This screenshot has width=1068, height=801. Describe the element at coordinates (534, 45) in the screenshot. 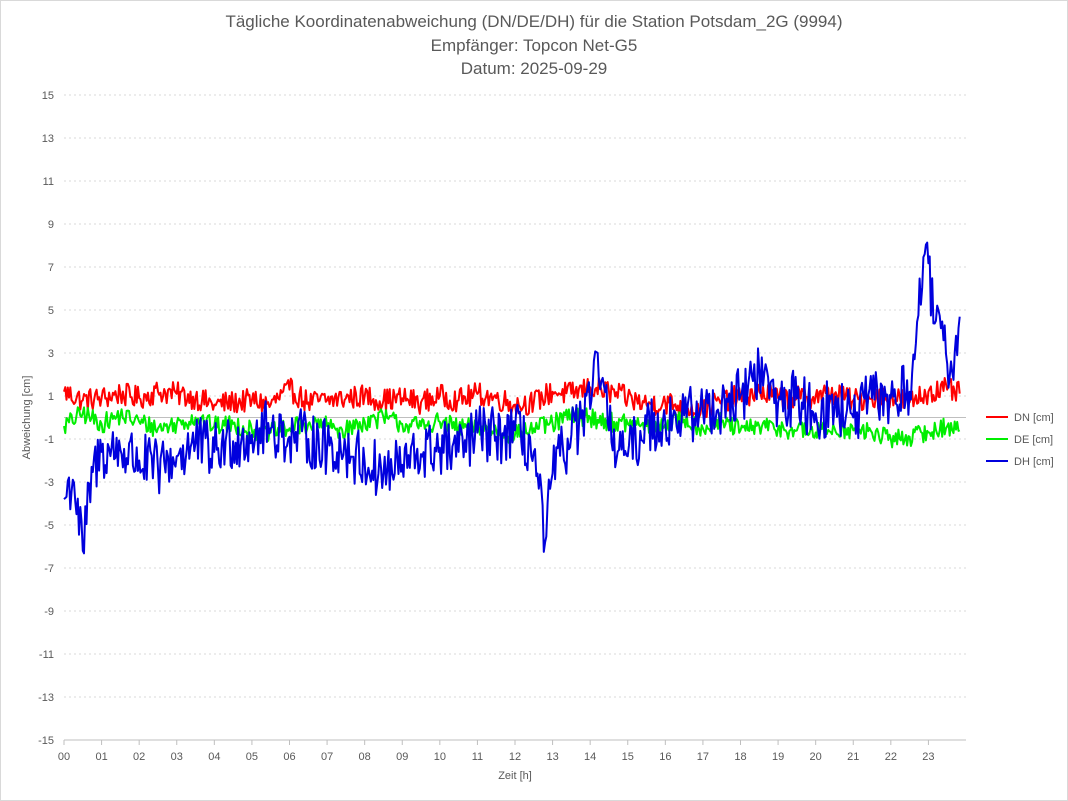

I see `chart-subtitle-receiver: Empfänger: Topcon Net-G5` at that location.